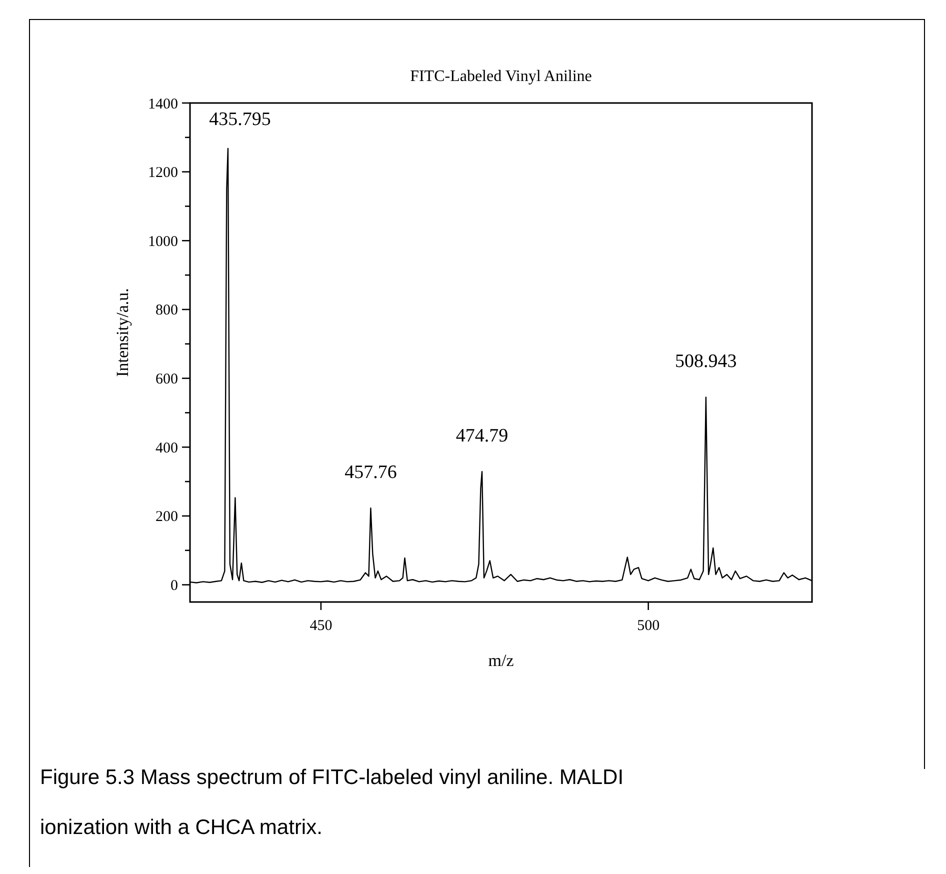 This screenshot has width=946, height=874. Describe the element at coordinates (321, 626) in the screenshot. I see `x-tick-label: 450` at that location.